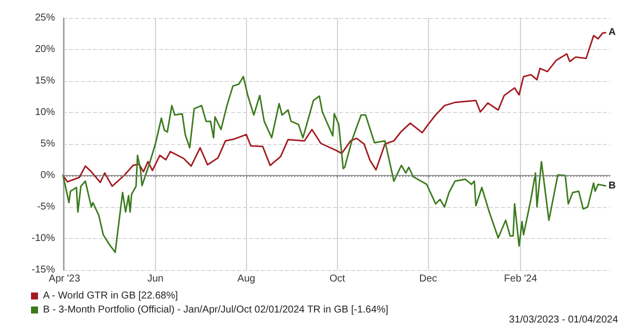 This screenshot has width=628, height=326. Describe the element at coordinates (45, 49) in the screenshot. I see `y-tick-label: 20%` at that location.